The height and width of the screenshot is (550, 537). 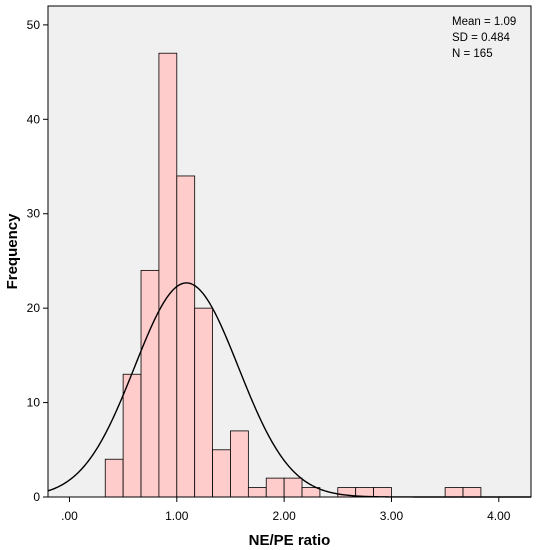 I want to click on x-tick-label: 2.00, so click(x=284, y=516).